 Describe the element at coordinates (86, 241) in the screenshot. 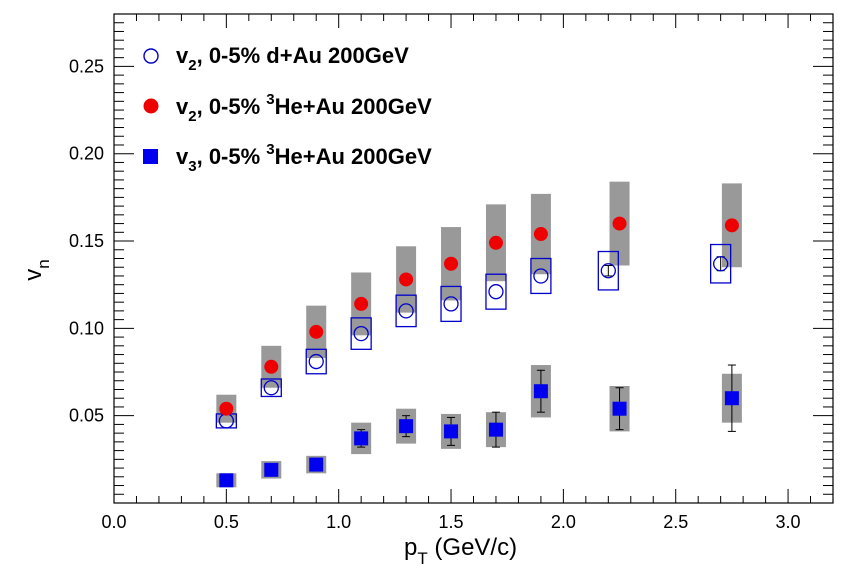

I see `y-tick-label: 0.15` at that location.